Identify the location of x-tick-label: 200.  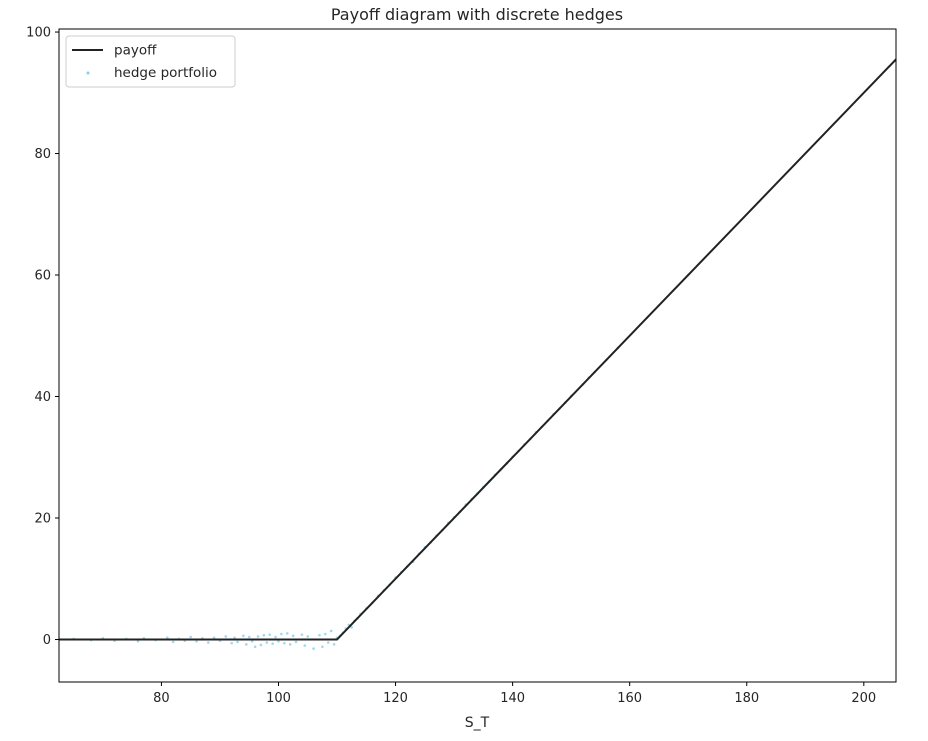
(863, 698).